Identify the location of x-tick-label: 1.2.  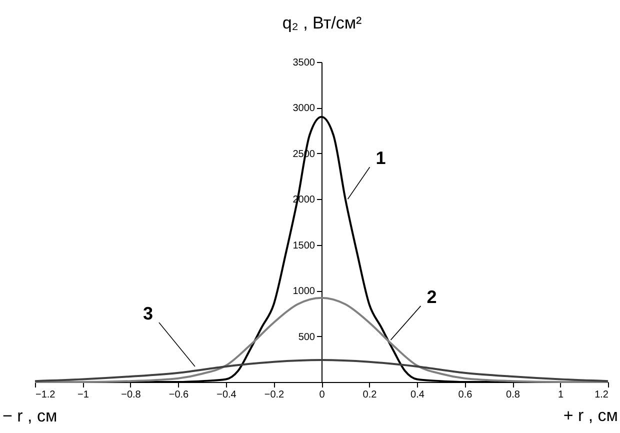
(601, 395).